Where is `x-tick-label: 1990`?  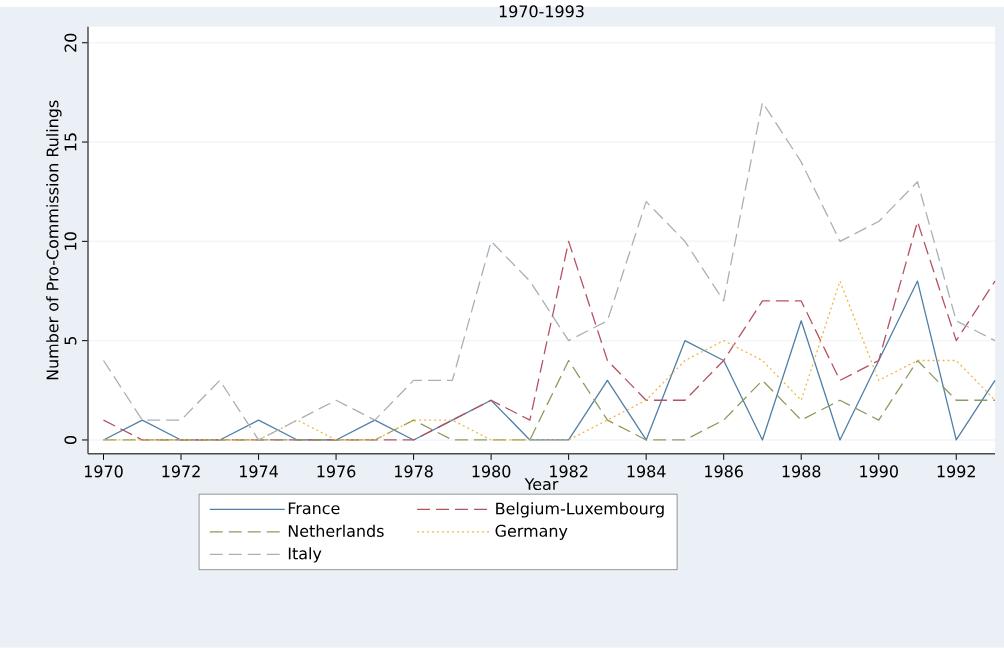 x-tick-label: 1990 is located at coordinates (879, 471).